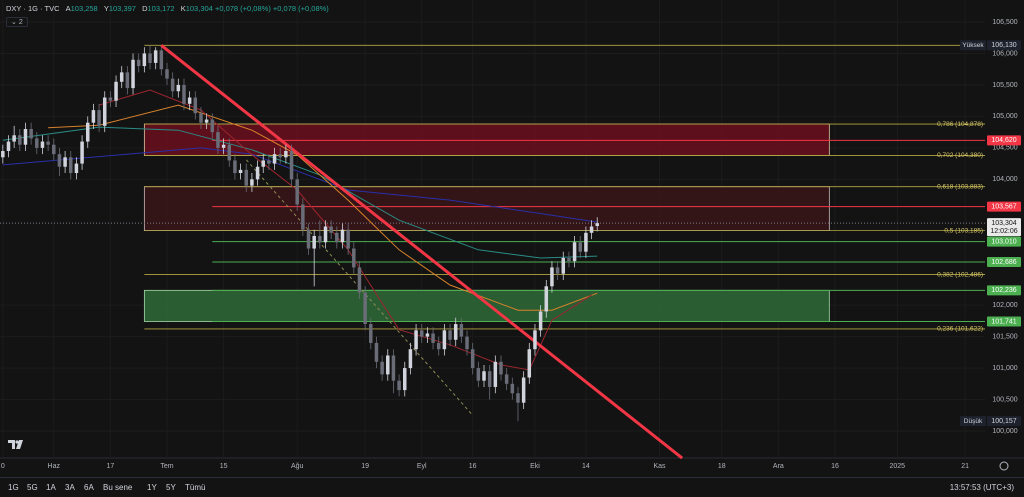 This screenshot has height=497, width=1024. What do you see at coordinates (835, 466) in the screenshot?
I see `x-tick-label: 16` at bounding box center [835, 466].